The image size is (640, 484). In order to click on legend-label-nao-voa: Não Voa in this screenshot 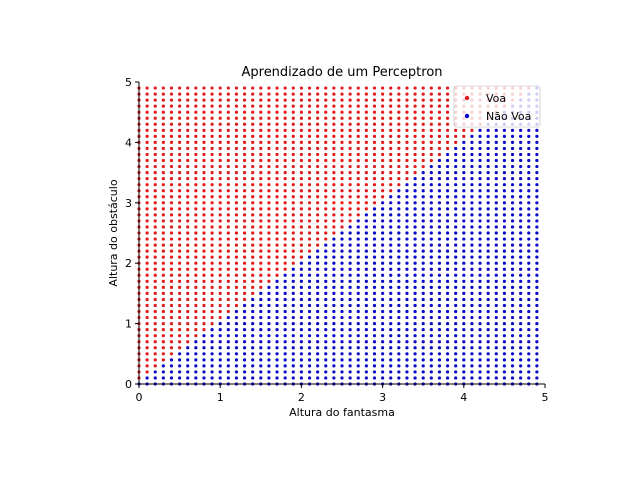, I will do `click(508, 116)`.